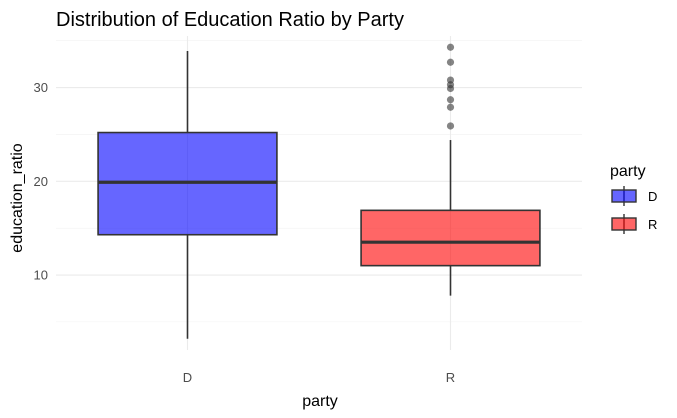 This screenshot has width=677, height=418. What do you see at coordinates (187, 377) in the screenshot?
I see `x-tick-label: D` at bounding box center [187, 377].